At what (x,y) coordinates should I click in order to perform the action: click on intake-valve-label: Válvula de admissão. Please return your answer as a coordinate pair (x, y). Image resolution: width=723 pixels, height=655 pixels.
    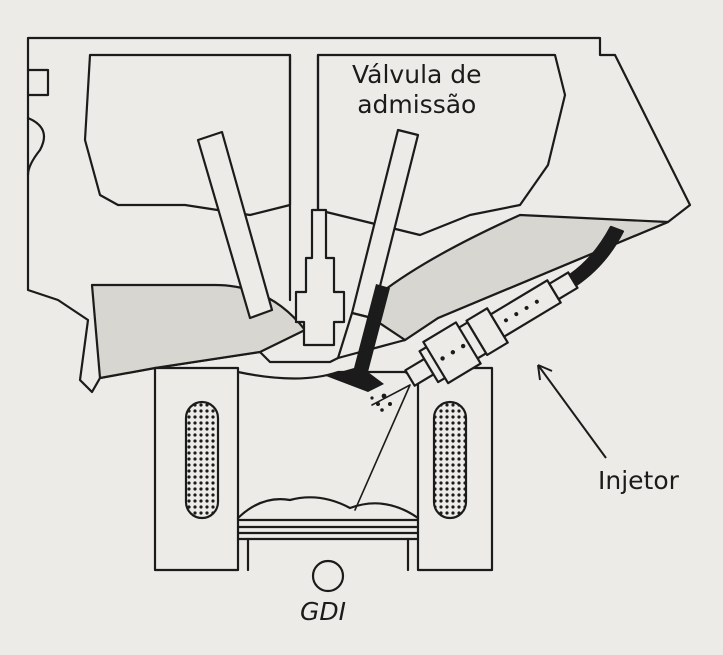
    Looking at the image, I should click on (417, 90).